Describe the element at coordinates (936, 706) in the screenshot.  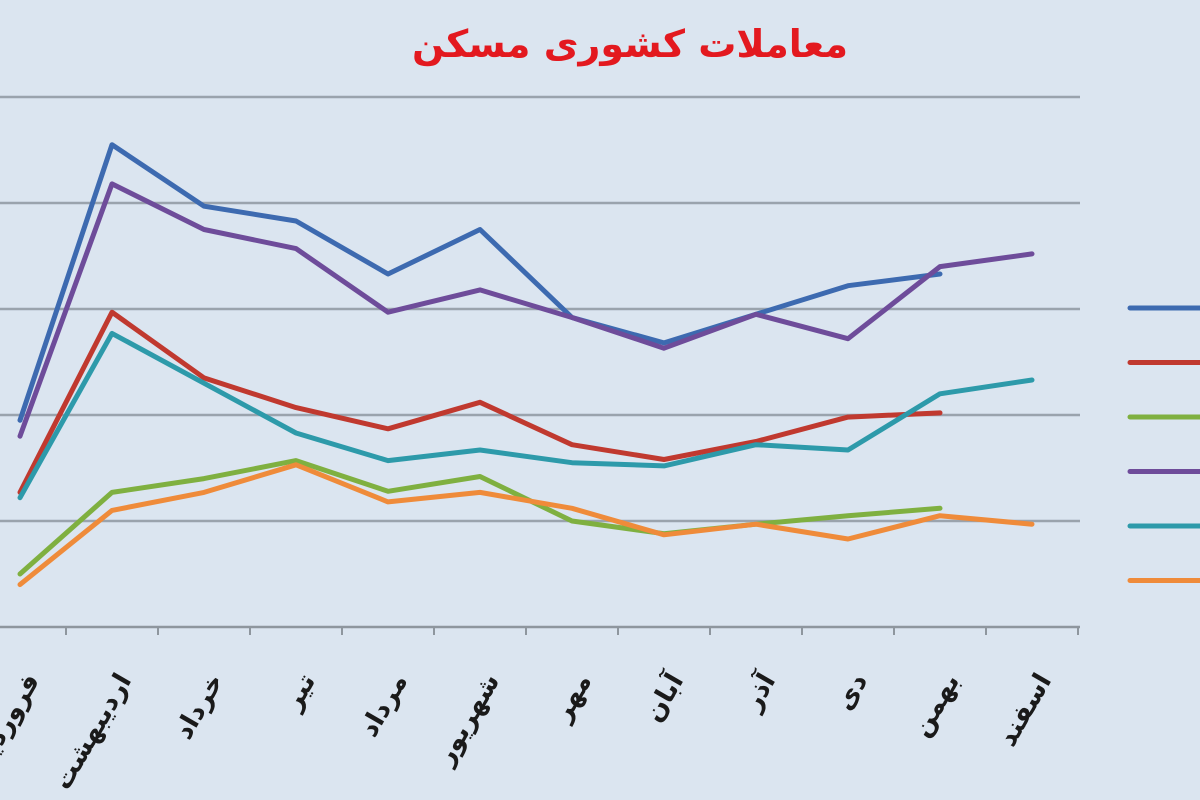
I see `x-tick-label: بهمن` at that location.